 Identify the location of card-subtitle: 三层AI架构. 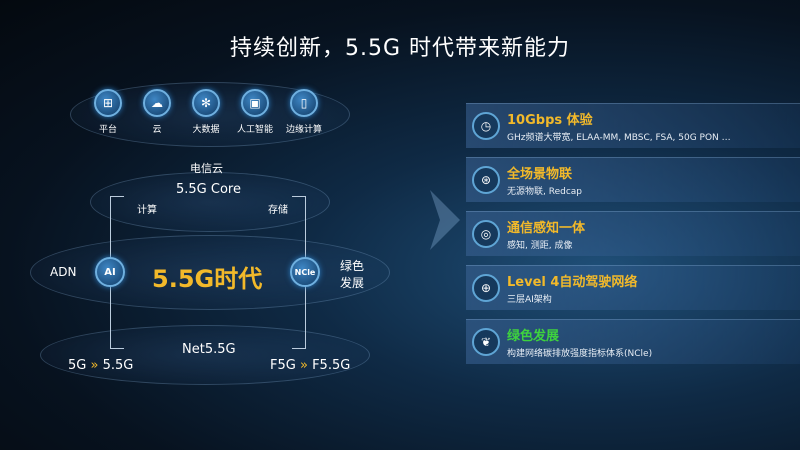
(529, 300).